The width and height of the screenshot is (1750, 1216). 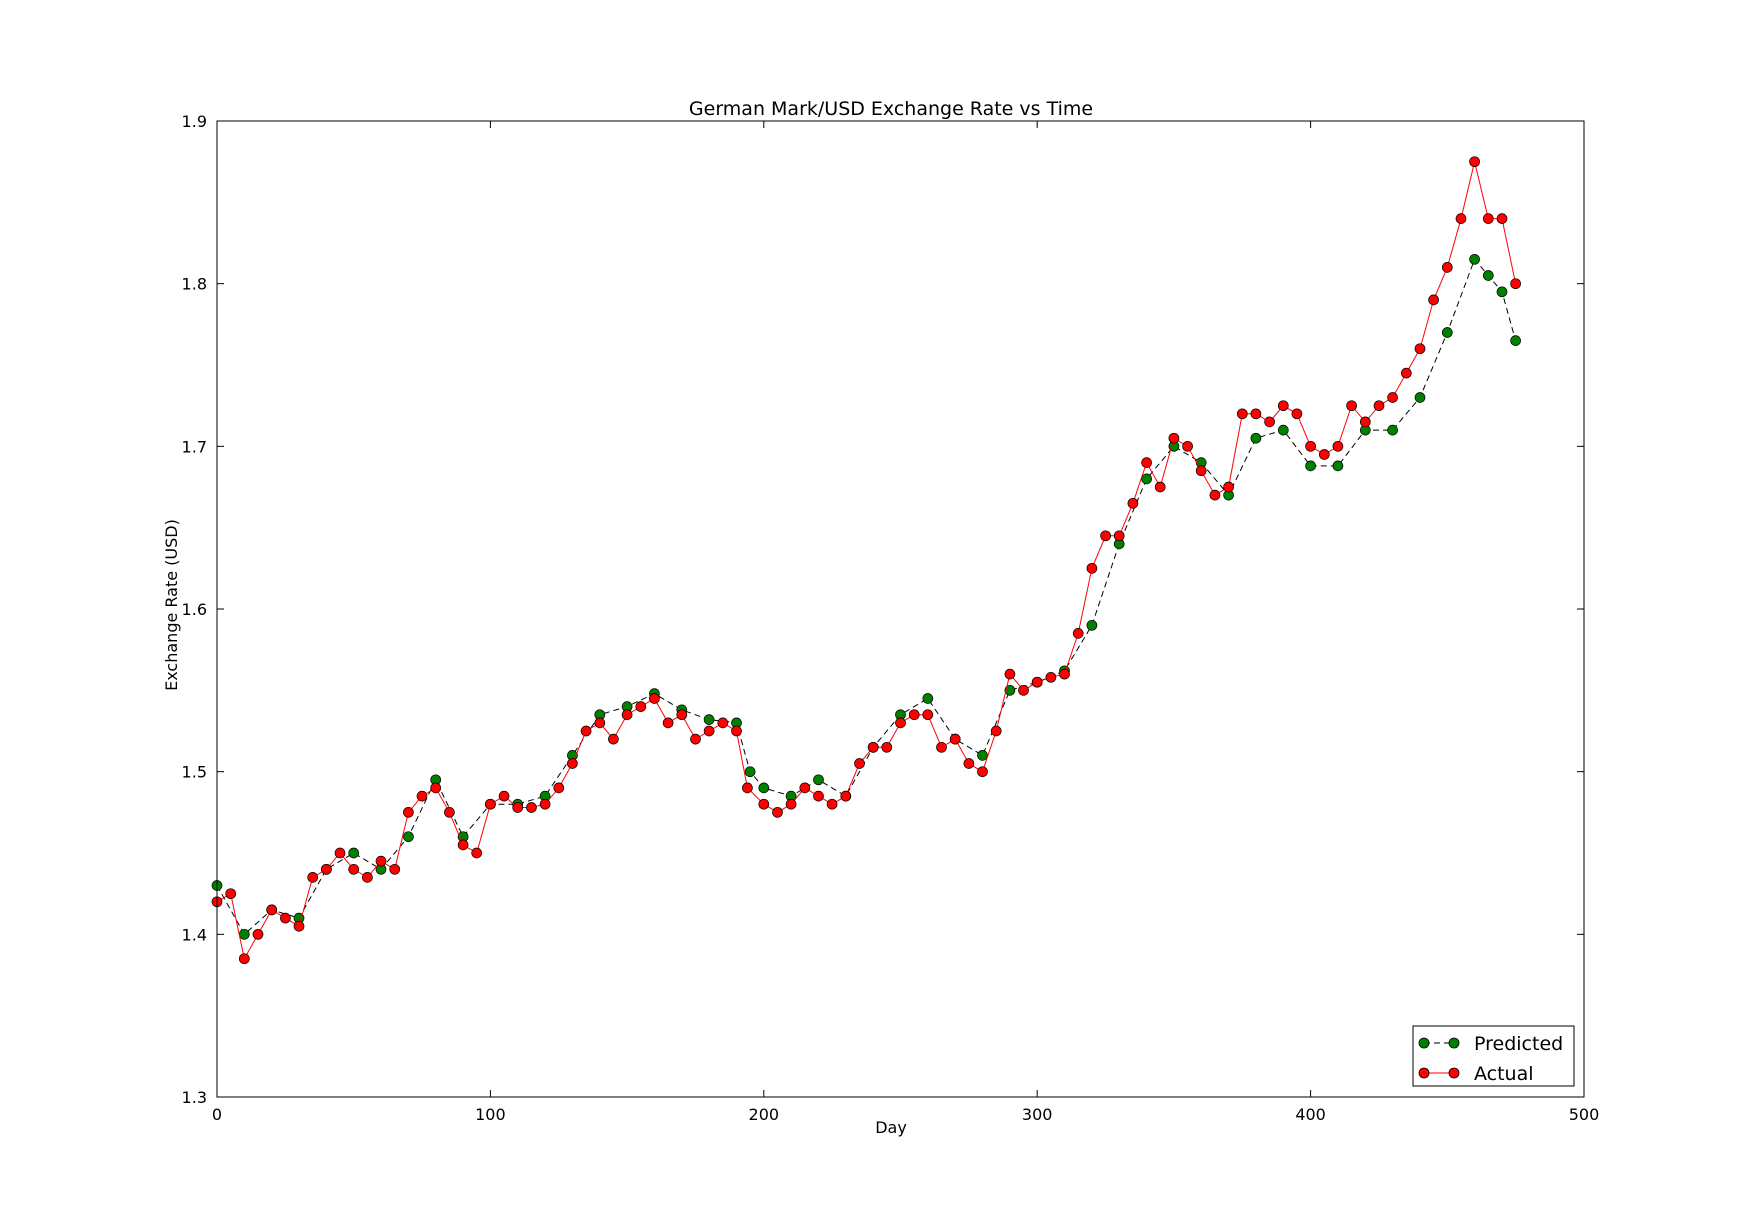 I want to click on legend-predicted-marker-end, so click(x=1454, y=1043).